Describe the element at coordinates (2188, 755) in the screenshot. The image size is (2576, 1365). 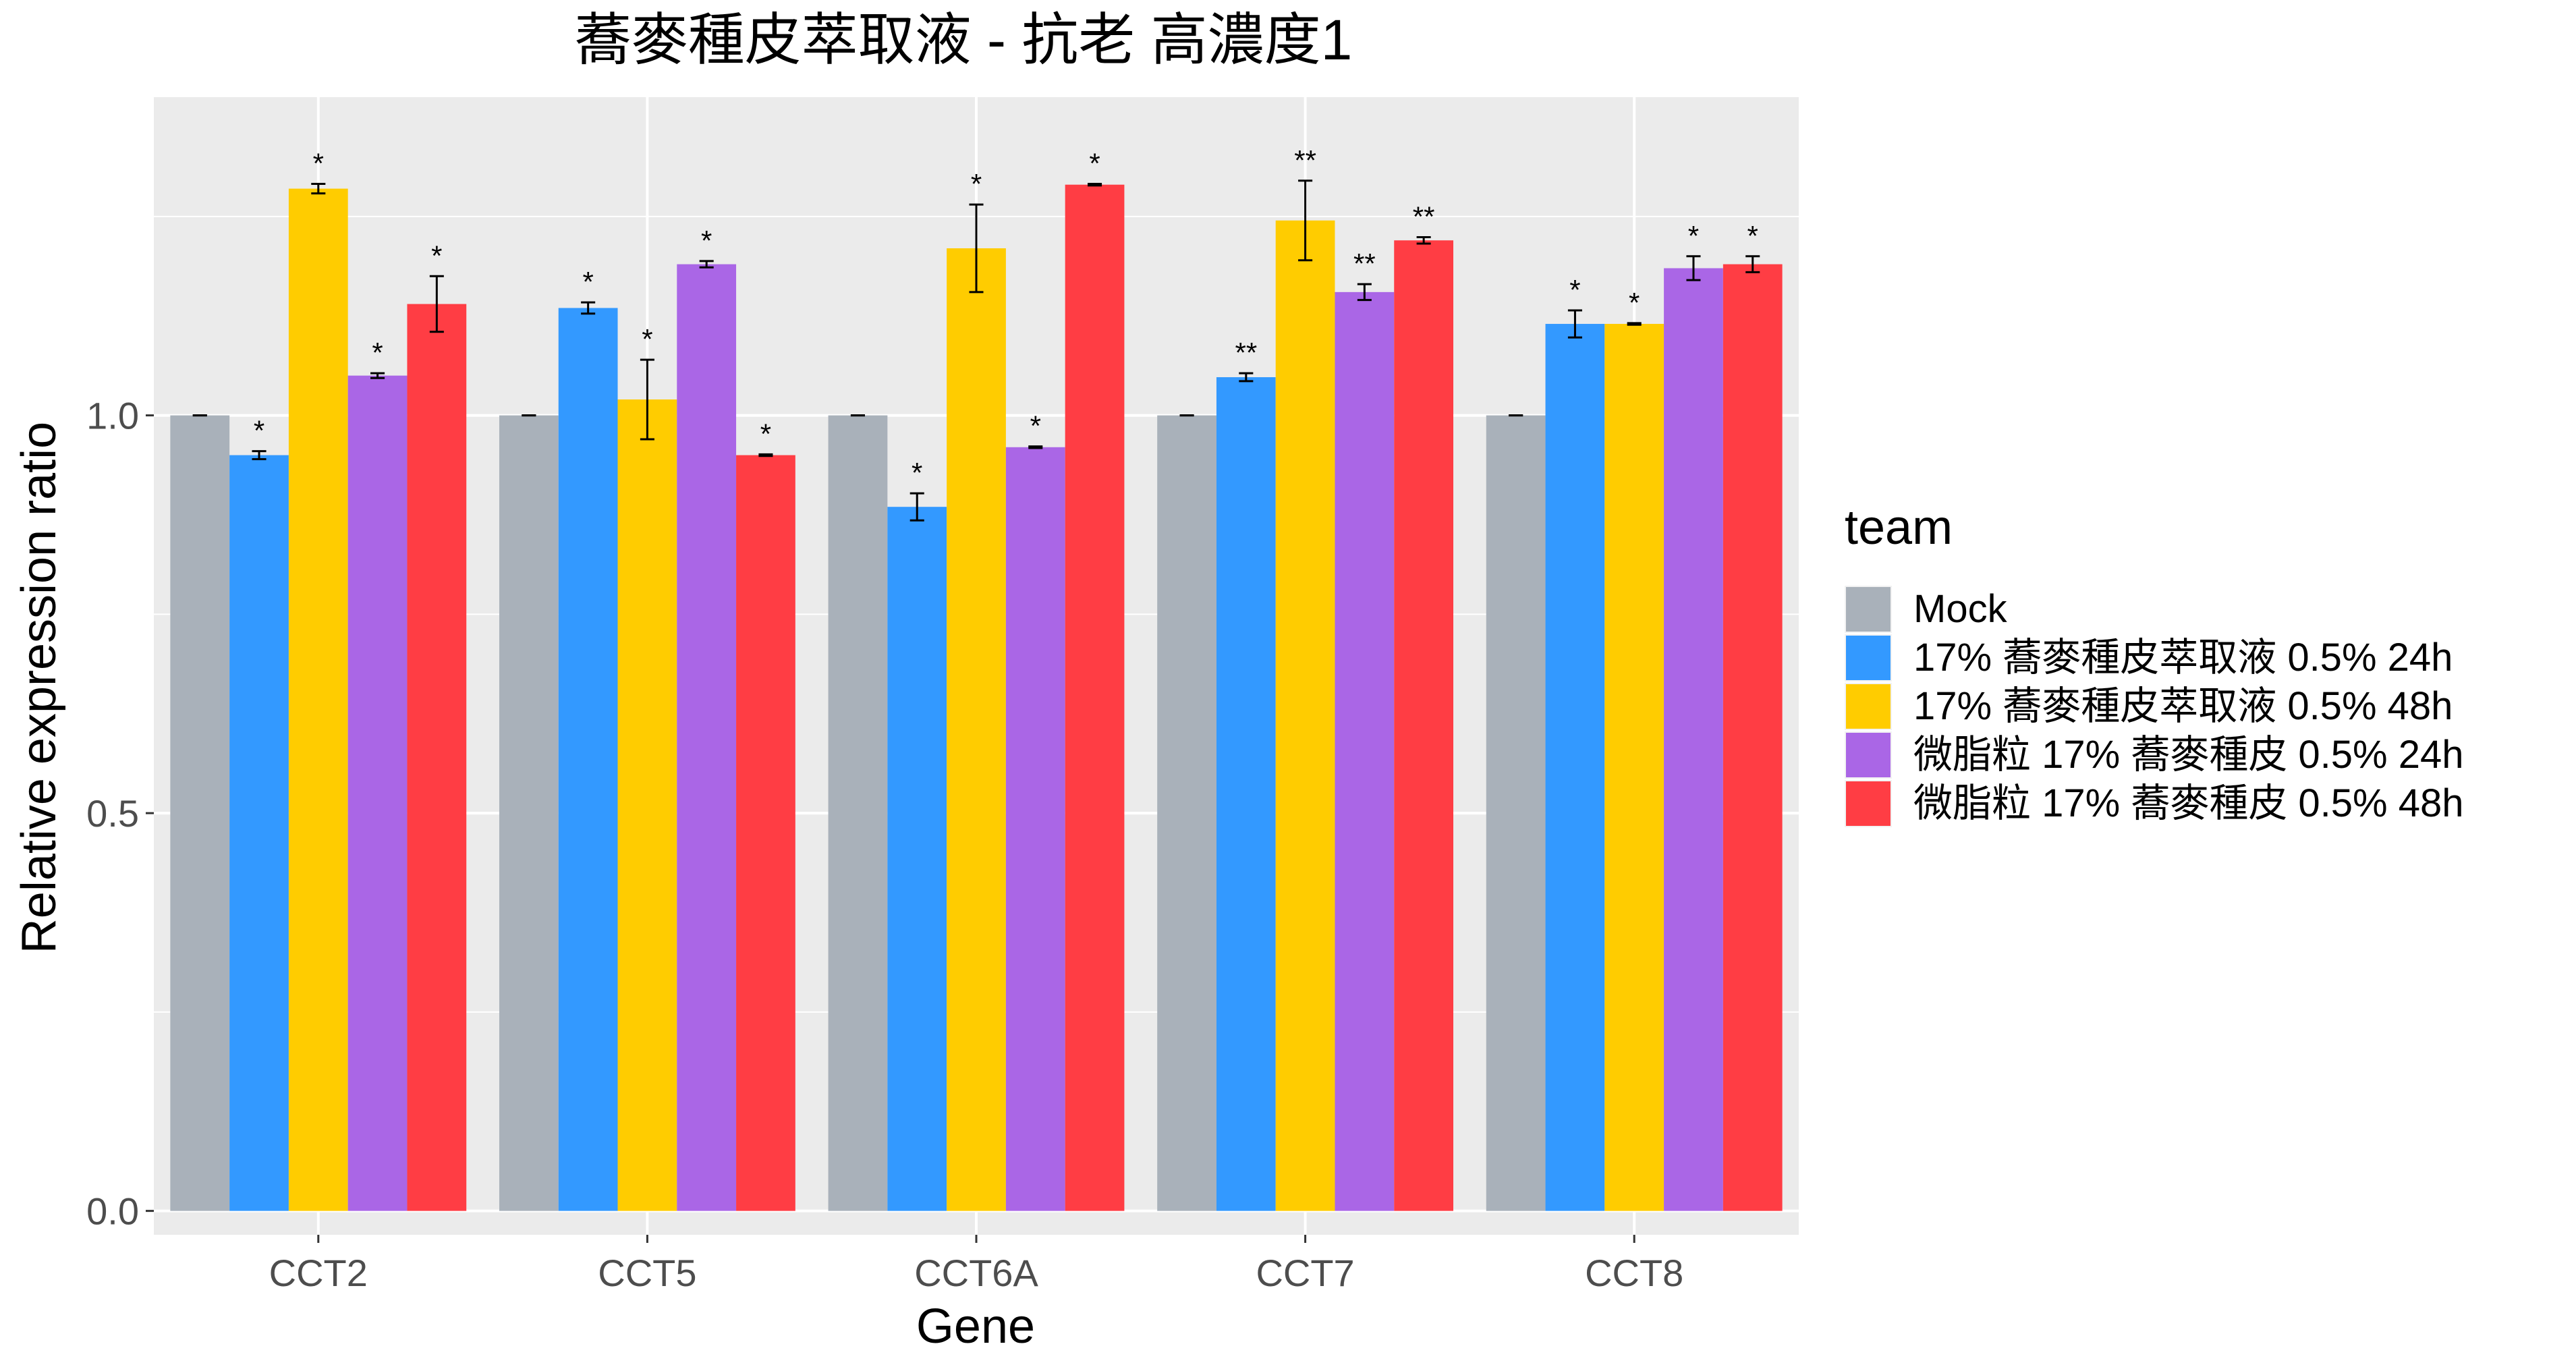
I see `legend-label: 微脂粒 17% 蕎麥種皮 0.5% 24h` at that location.